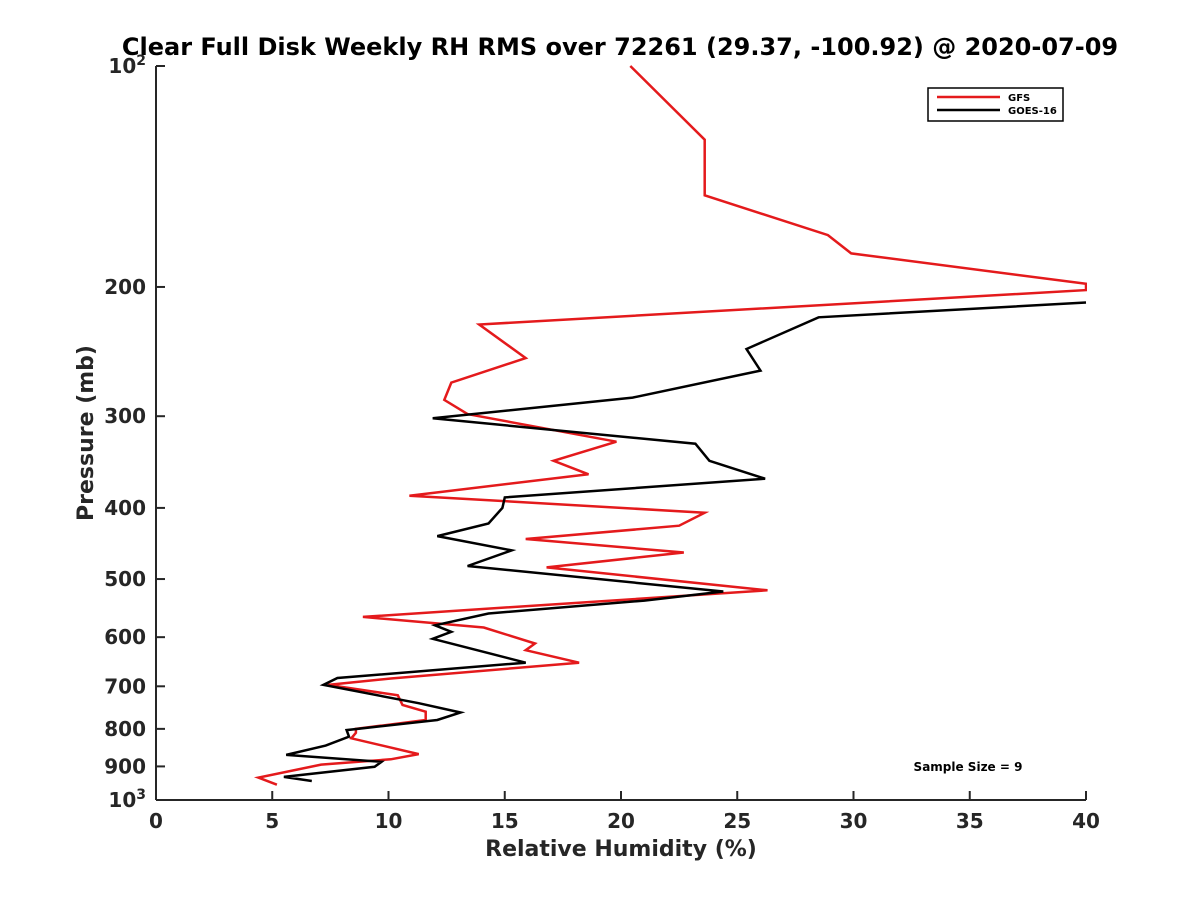  What do you see at coordinates (505, 821) in the screenshot?
I see `x-tick-label: 15` at bounding box center [505, 821].